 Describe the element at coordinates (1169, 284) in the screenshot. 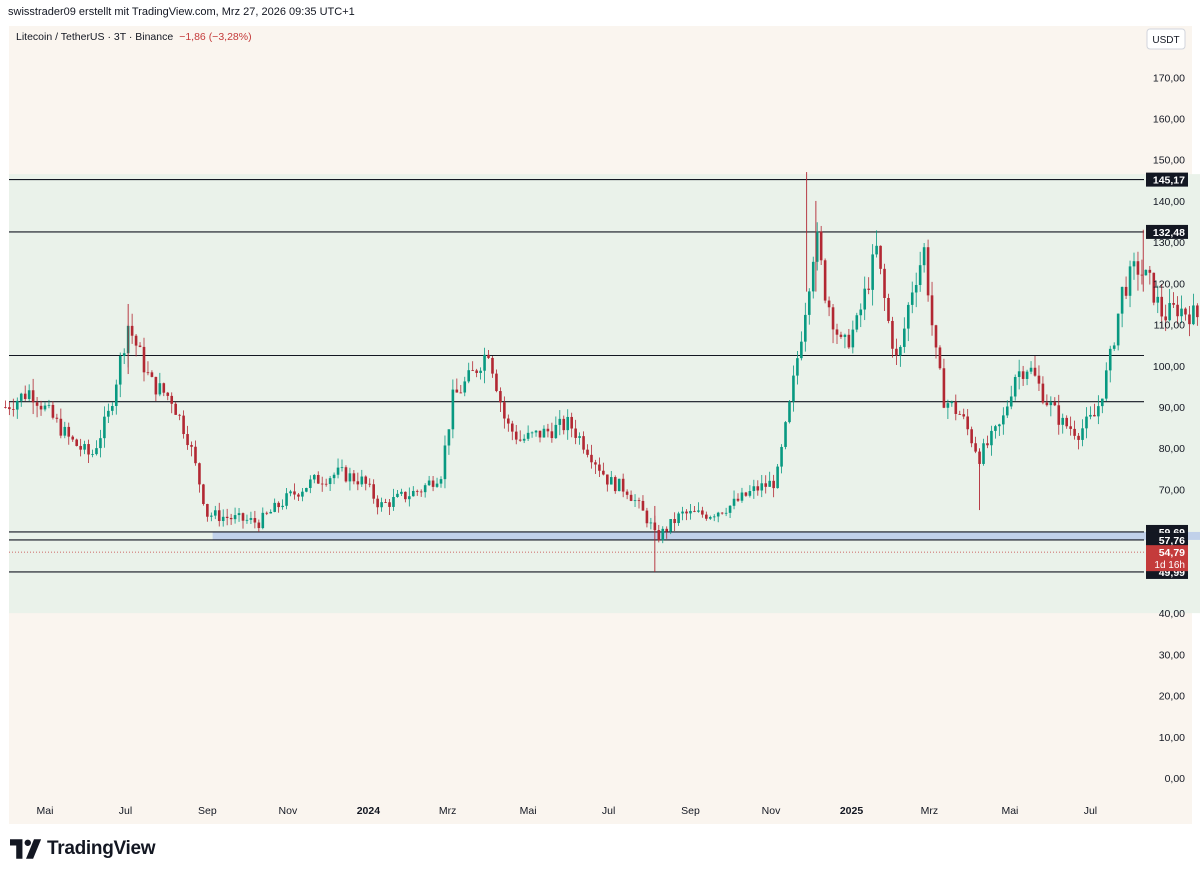

I see `y-tick-120,00: 120,00` at that location.